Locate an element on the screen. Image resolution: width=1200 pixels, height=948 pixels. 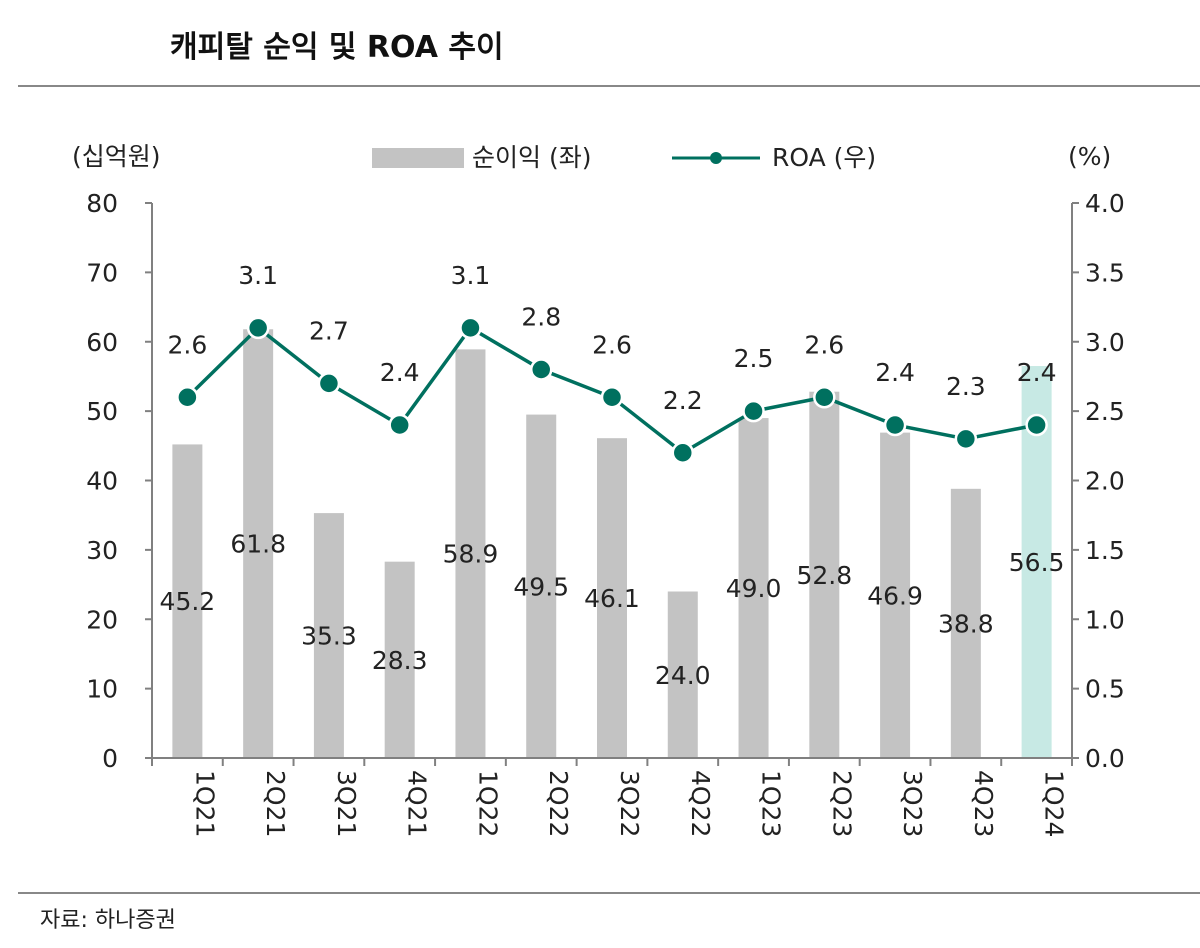
bar-data-label: 49.5 is located at coordinates (541, 586).